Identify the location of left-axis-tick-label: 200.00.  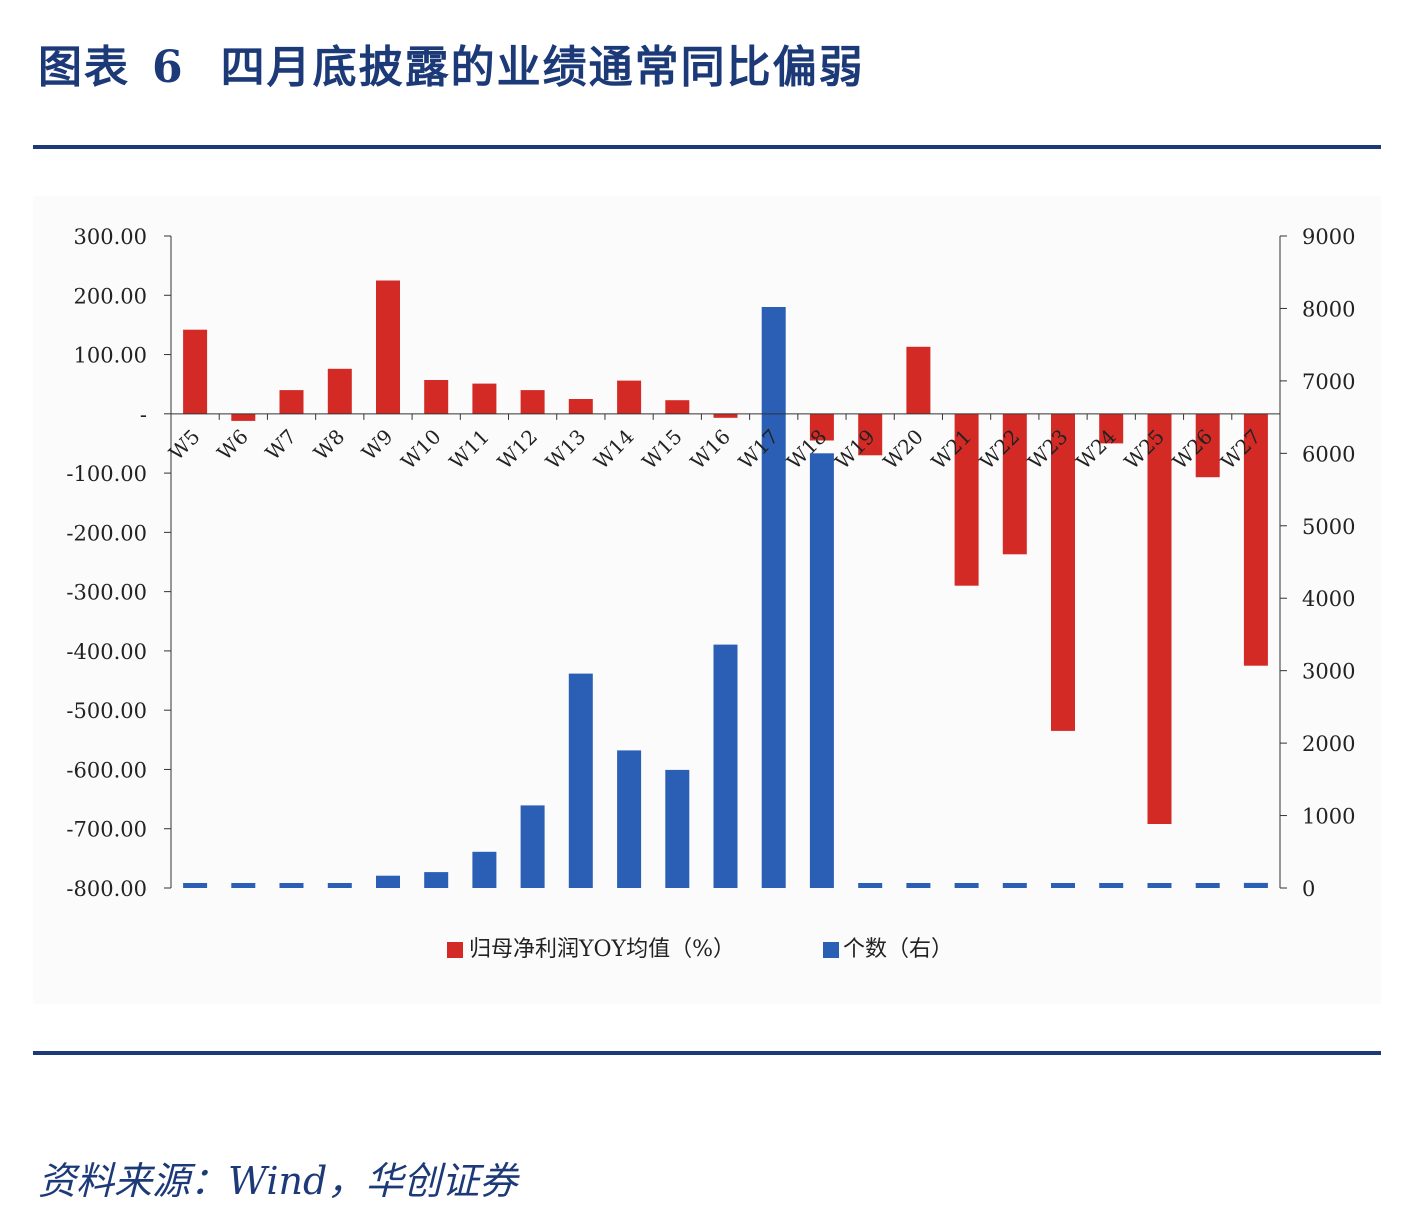
(110, 296).